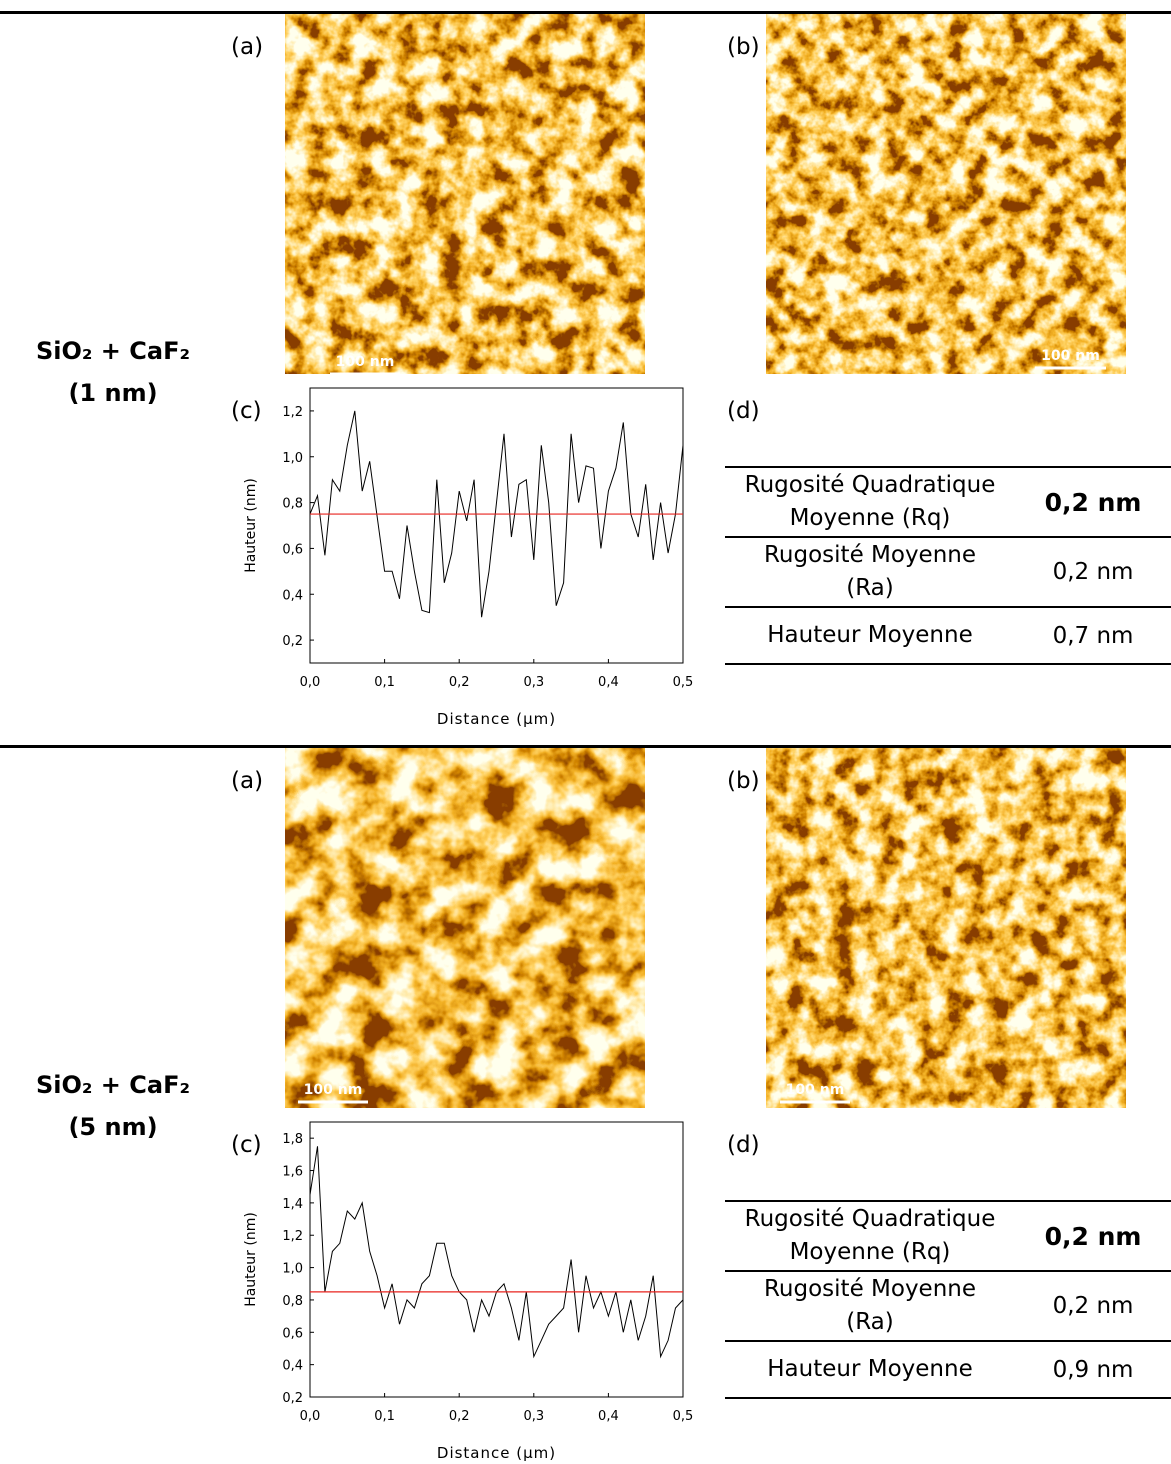 Image resolution: width=1171 pixels, height=1464 pixels. I want to click on stats-row: Hauteur Moyenne 0,7 nm, so click(948, 635).